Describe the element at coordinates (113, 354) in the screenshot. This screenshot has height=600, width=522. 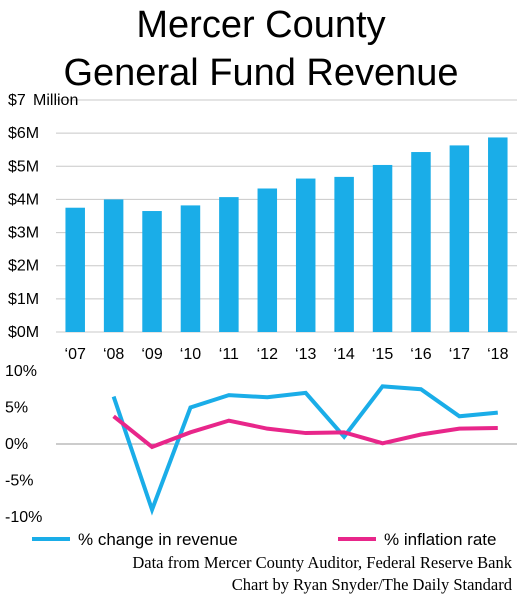
I see `bar-x-tick-label: ‘08` at that location.